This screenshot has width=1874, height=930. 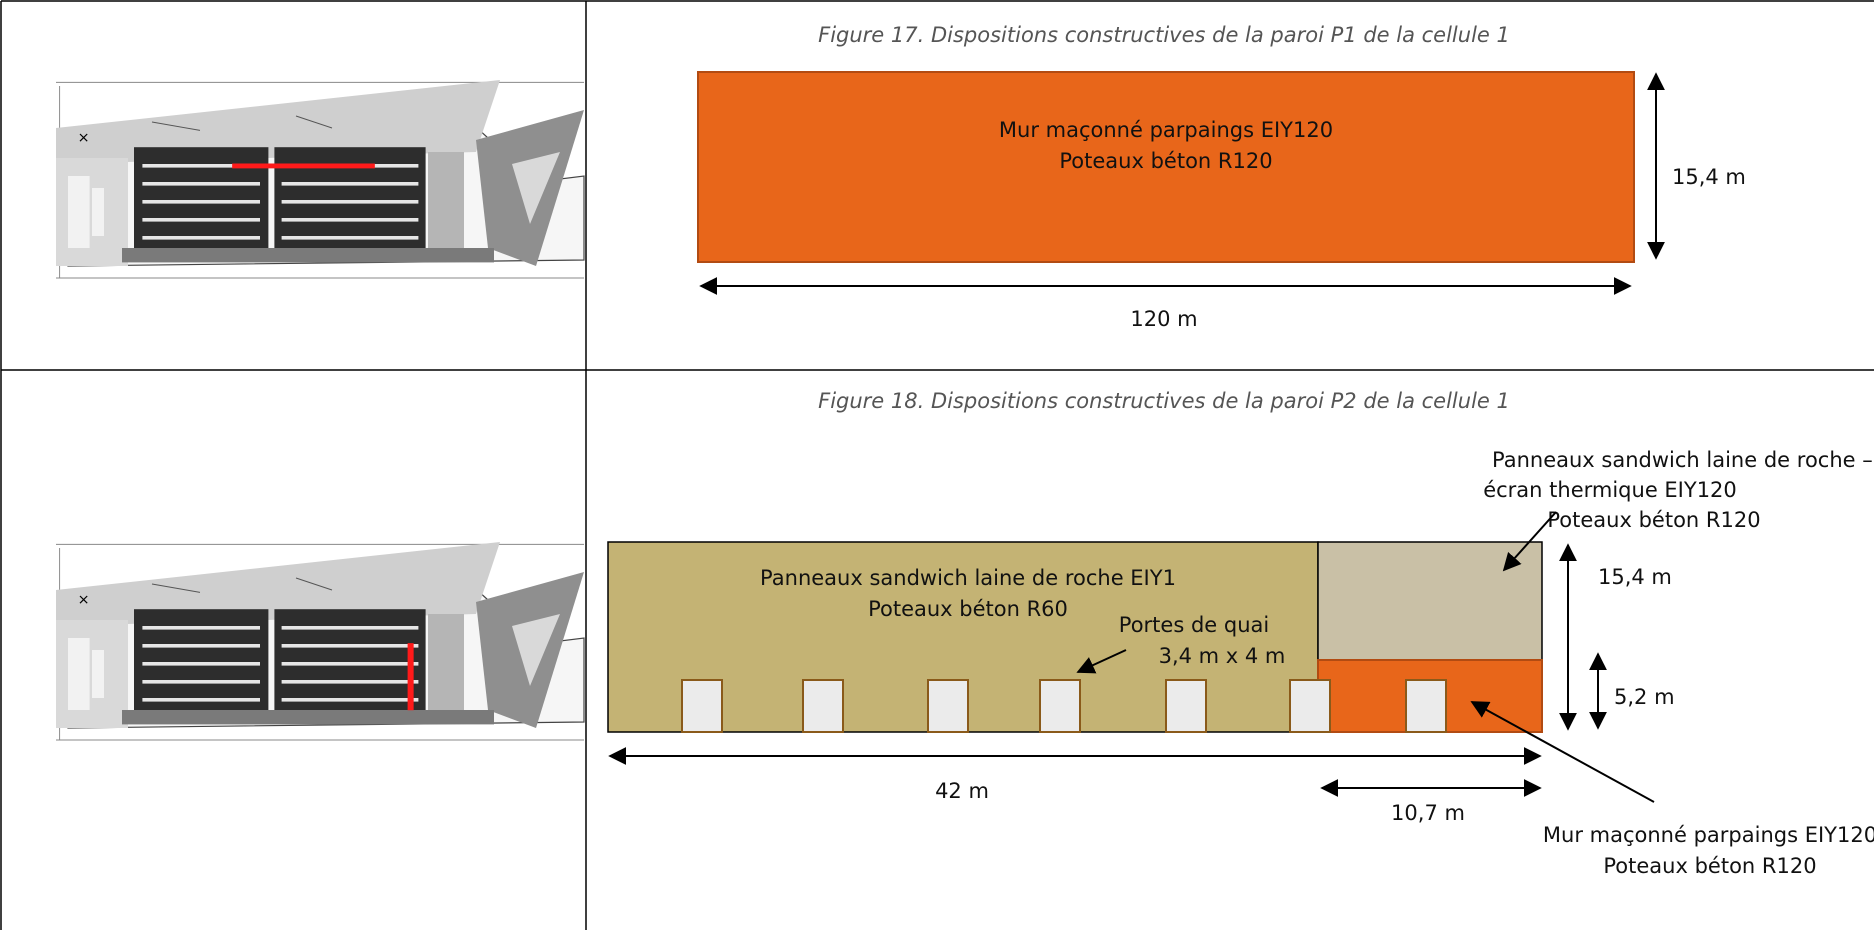 What do you see at coordinates (1653, 520) in the screenshot?
I see `thermal-screen-label-line3: Poteaux béton R120` at bounding box center [1653, 520].